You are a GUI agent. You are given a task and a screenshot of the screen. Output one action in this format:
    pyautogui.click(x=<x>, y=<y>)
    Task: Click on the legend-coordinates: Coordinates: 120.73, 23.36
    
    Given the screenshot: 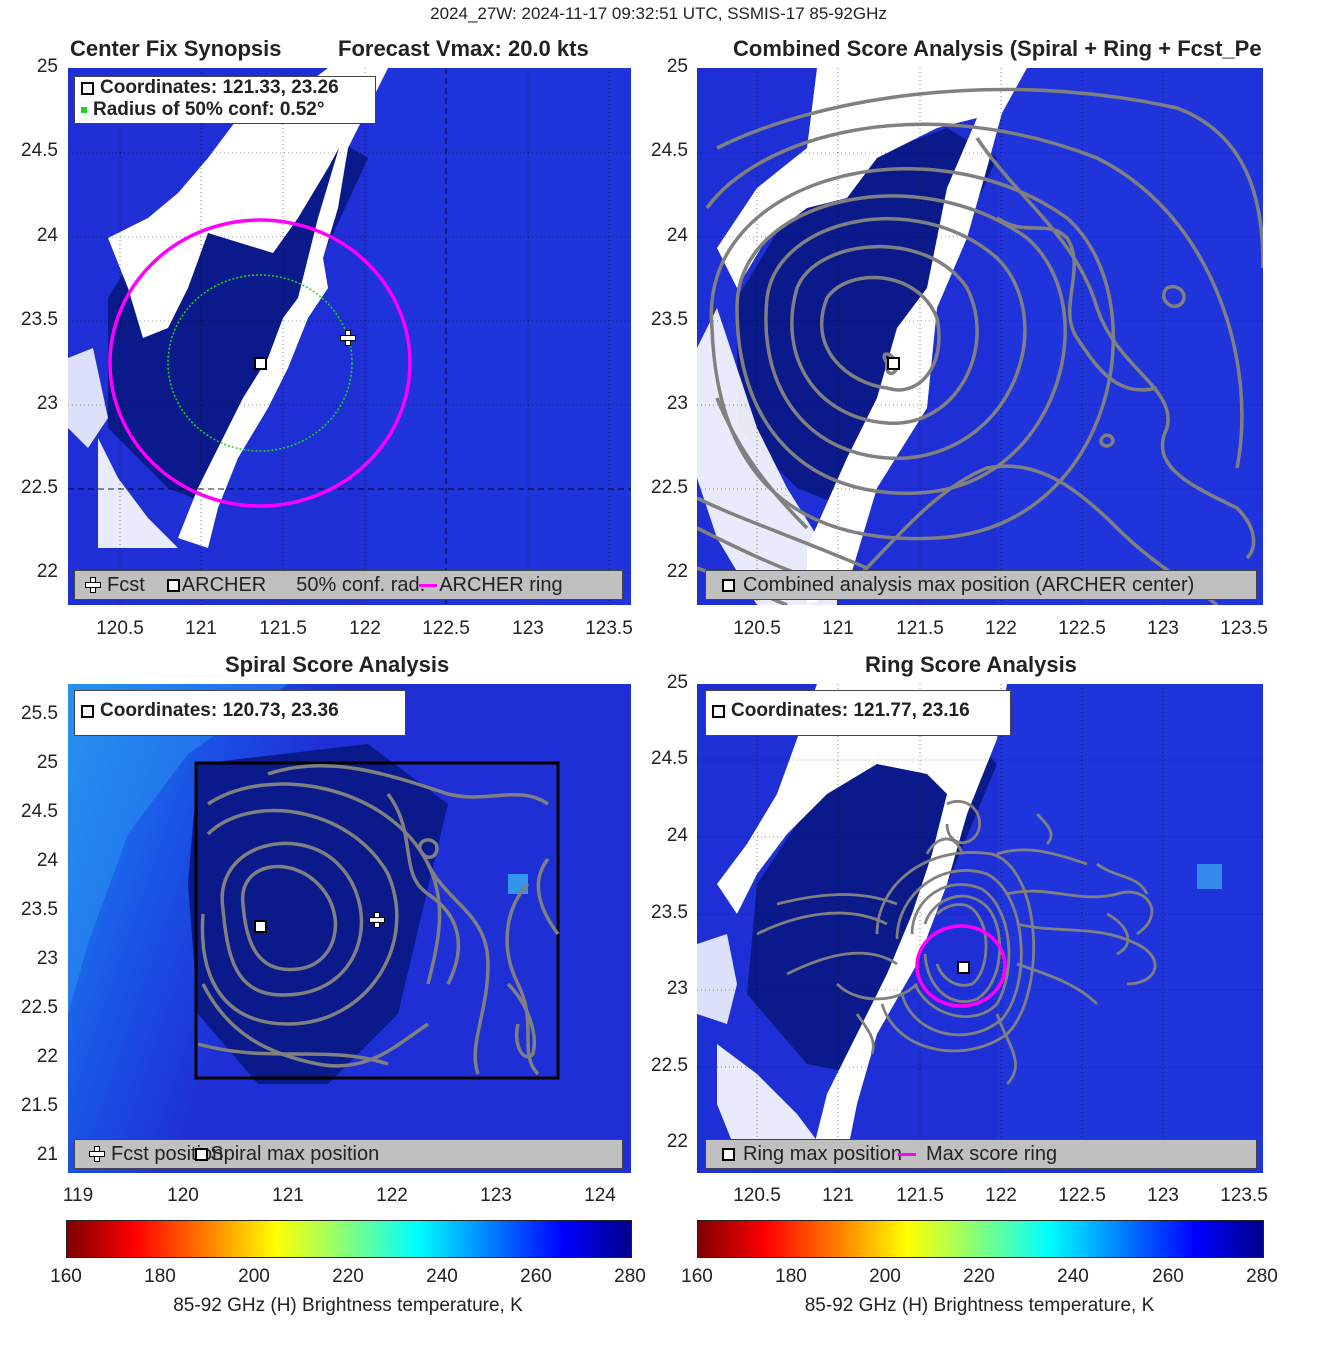 What is the action you would take?
    pyautogui.click(x=240, y=711)
    